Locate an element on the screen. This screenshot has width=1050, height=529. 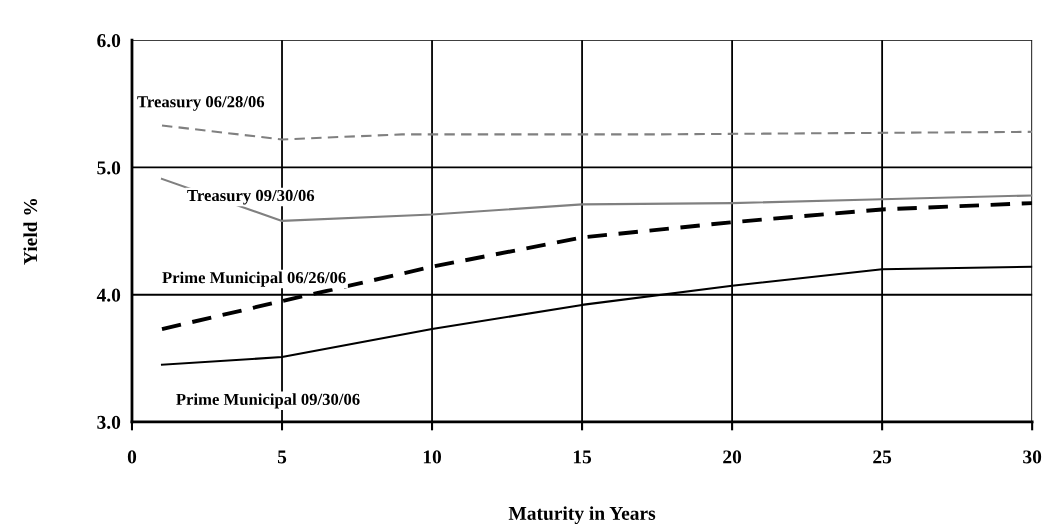
x-axis-title: Maturity in Years is located at coordinates (582, 515).